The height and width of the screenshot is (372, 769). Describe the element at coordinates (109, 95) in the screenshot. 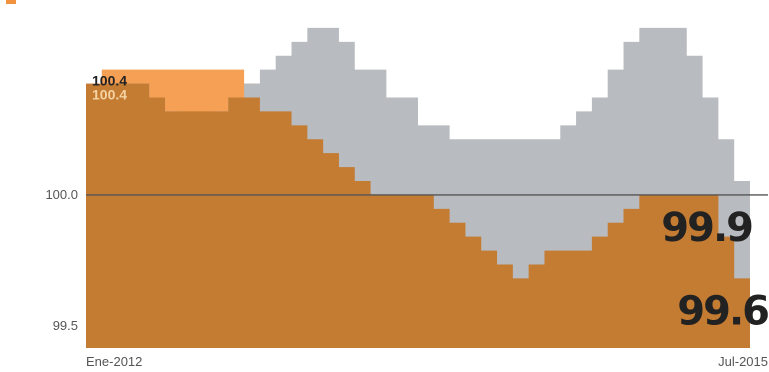

I see `start-value-label-light: 100.4` at that location.